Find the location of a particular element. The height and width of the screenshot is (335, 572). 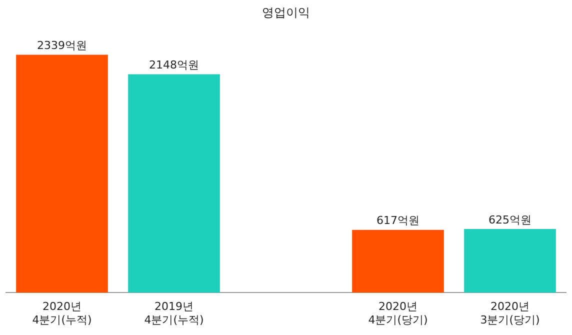

x-tick-label: 2020년 3분기(당기) is located at coordinates (510, 313).